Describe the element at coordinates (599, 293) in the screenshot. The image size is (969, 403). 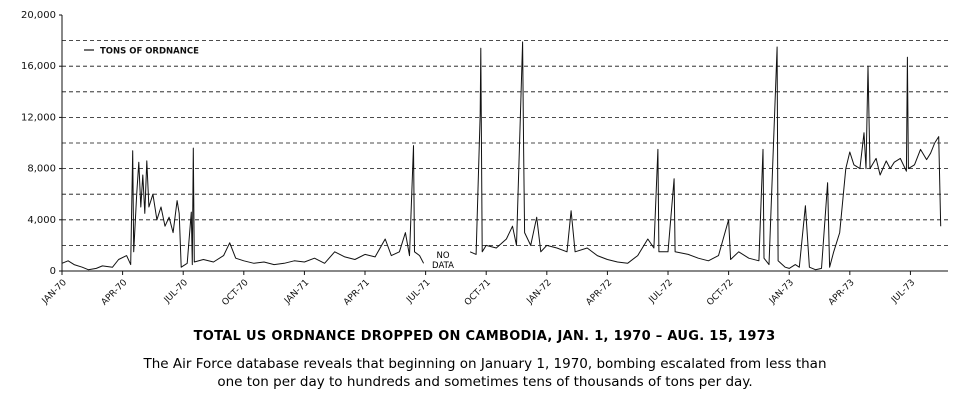
I see `x-tick-label: APR-72` at that location.